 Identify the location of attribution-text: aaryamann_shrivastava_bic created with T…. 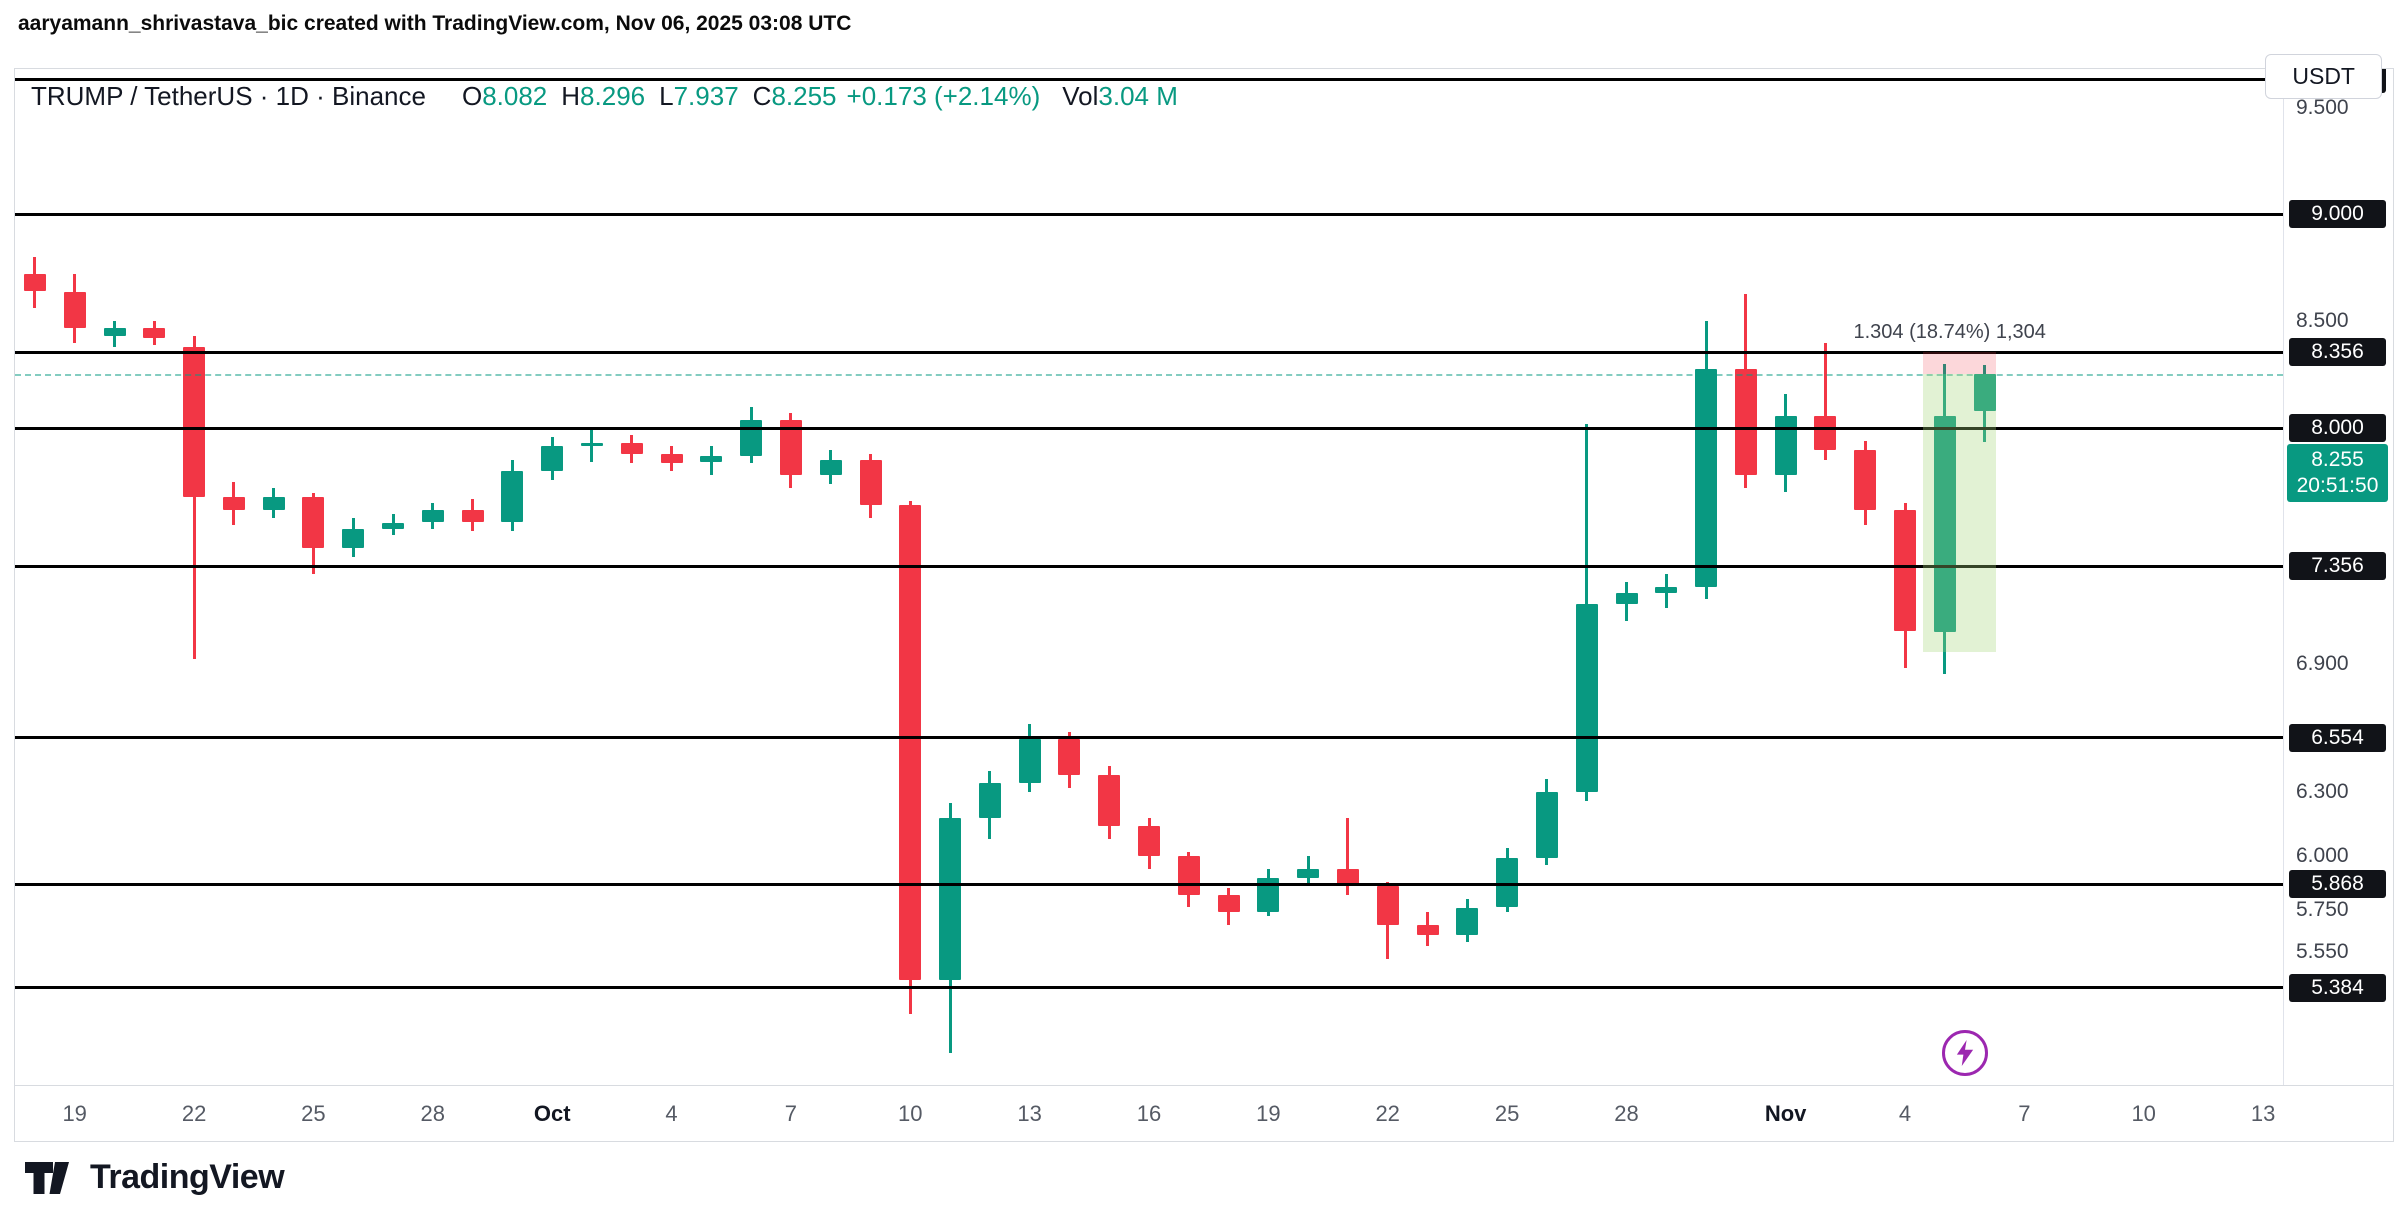
(435, 23).